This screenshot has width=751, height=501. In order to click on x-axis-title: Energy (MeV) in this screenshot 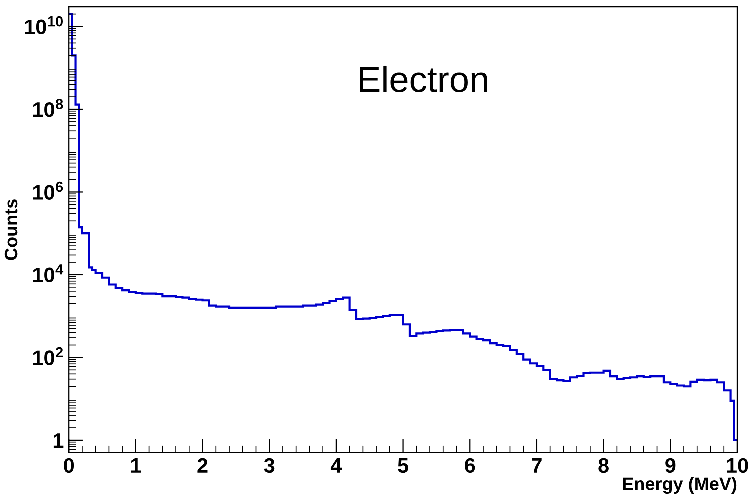, I will do `click(680, 485)`.